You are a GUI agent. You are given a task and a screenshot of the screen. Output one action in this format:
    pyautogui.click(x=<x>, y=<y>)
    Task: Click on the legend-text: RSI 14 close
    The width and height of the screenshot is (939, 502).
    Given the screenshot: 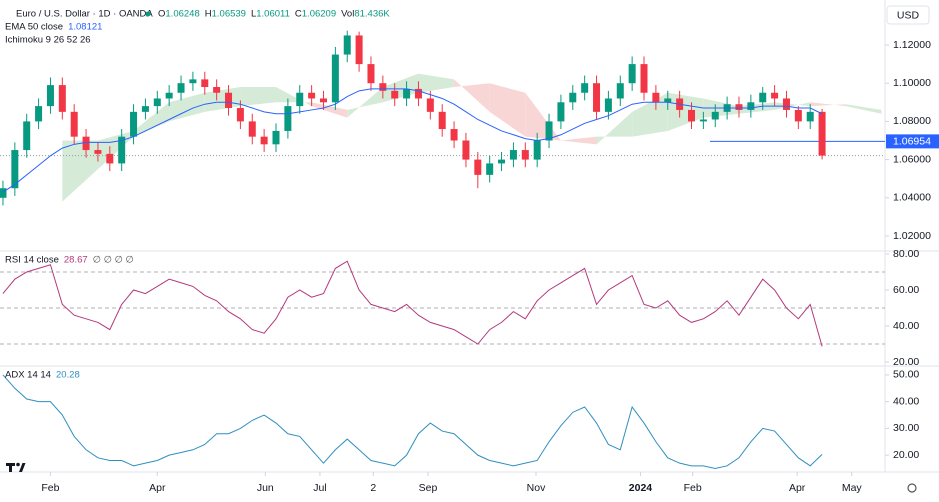 What is the action you would take?
    pyautogui.click(x=32, y=260)
    